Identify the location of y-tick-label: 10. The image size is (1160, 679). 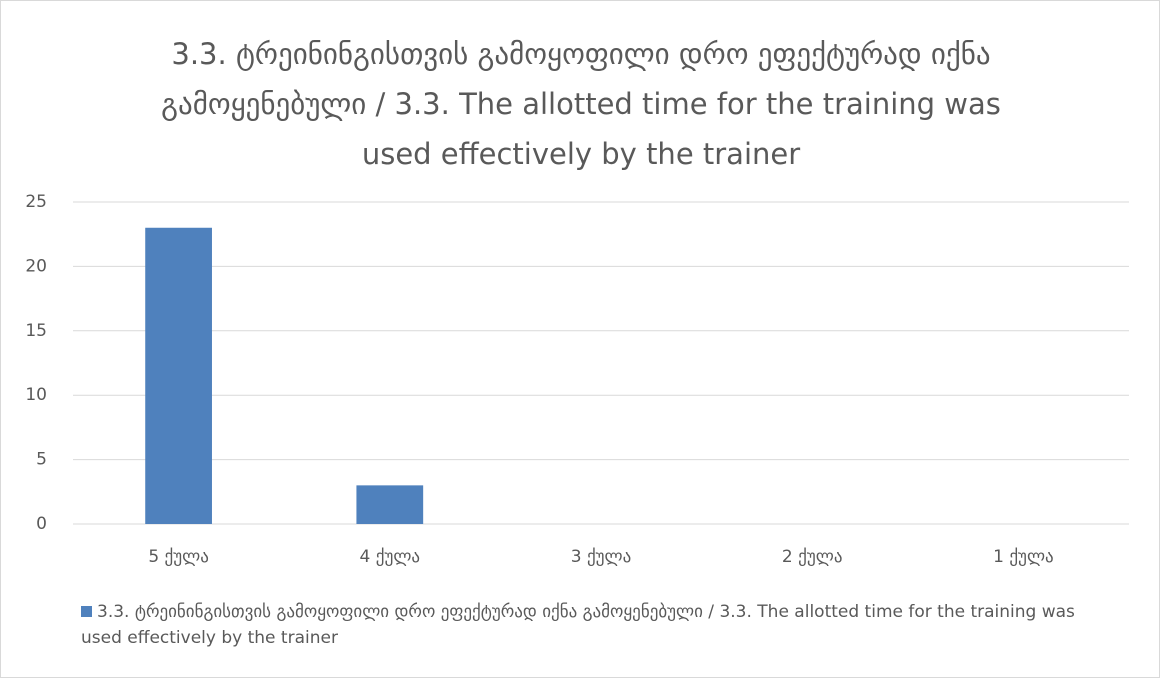
(36, 395).